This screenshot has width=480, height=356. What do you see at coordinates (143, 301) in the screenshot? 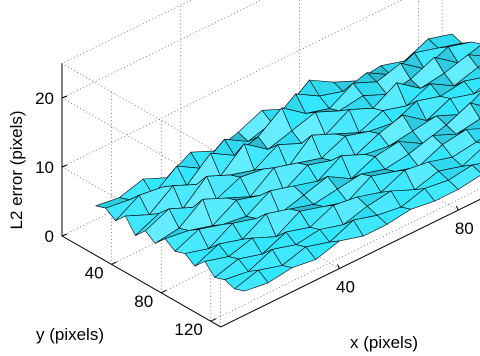
I see `y-tick-label: 80` at bounding box center [143, 301].